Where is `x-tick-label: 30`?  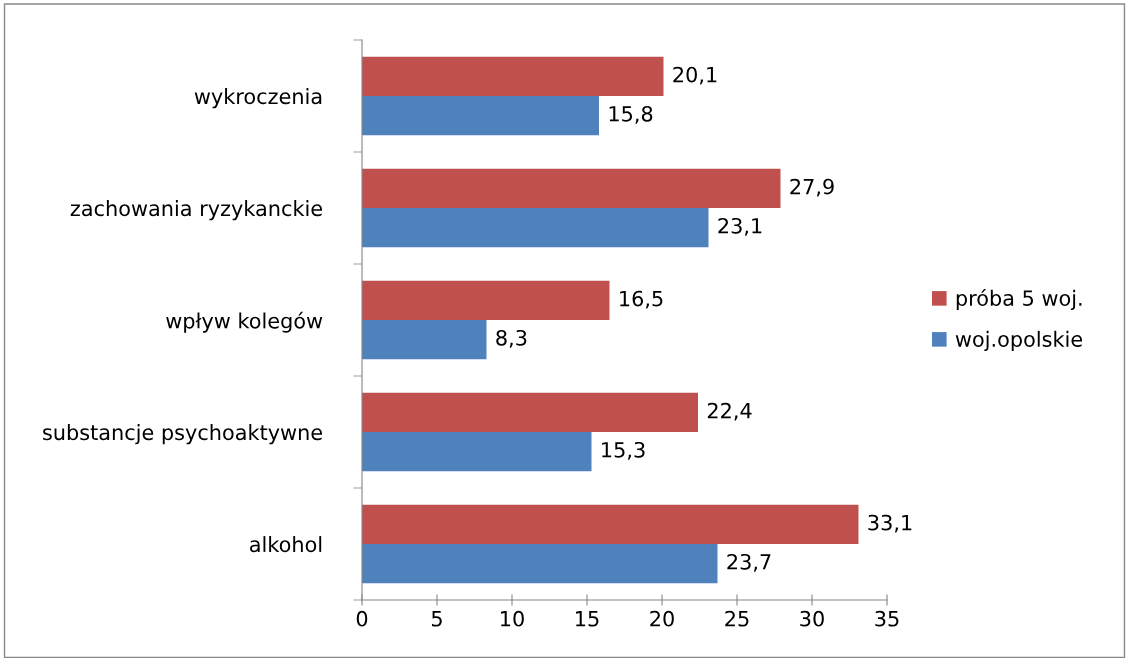 x-tick-label: 30 is located at coordinates (812, 618).